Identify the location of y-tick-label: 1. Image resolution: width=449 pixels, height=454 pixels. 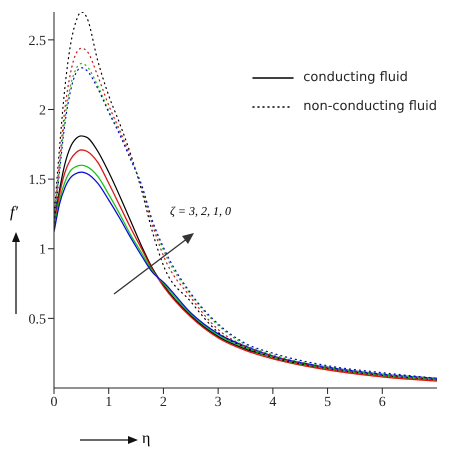
(42, 250).